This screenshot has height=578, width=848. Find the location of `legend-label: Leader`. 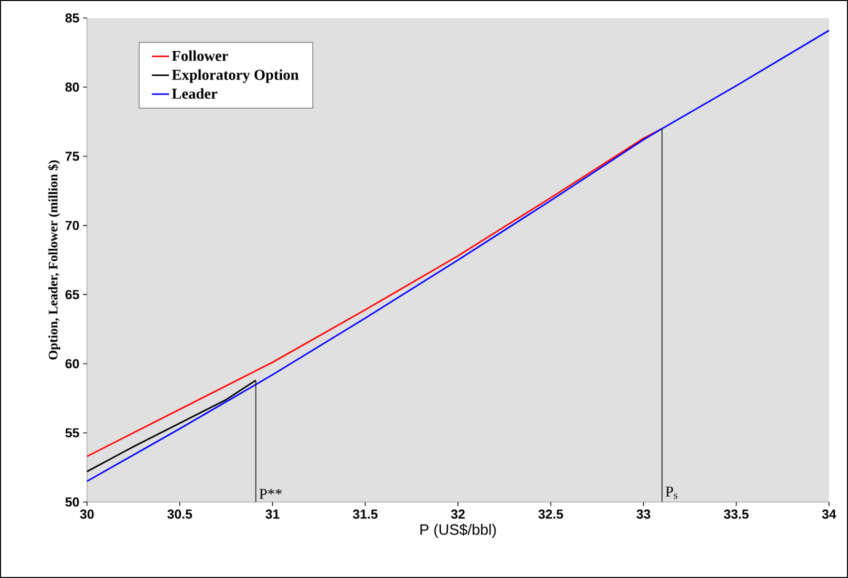

legend-label: Leader is located at coordinates (195, 93).